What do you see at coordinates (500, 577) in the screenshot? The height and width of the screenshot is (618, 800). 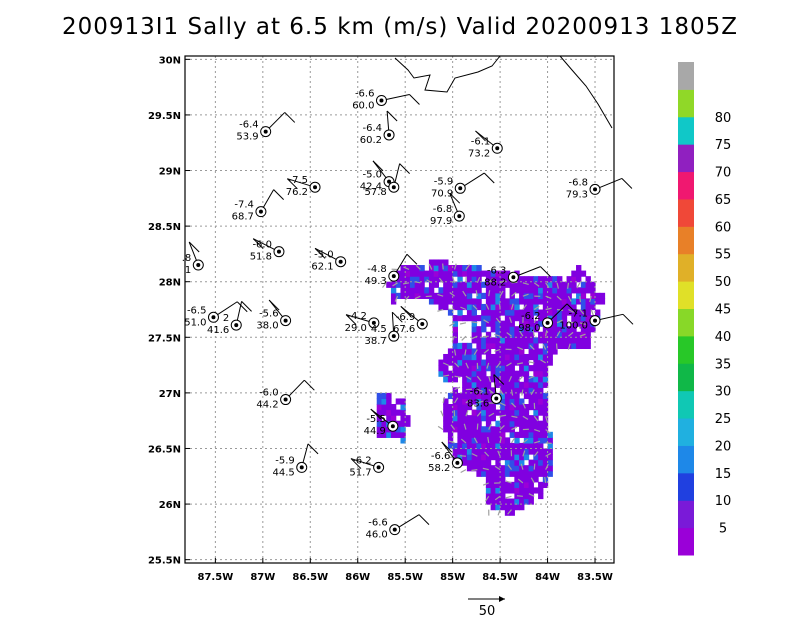 I see `lon-tick-label: 84.5W` at bounding box center [500, 577].